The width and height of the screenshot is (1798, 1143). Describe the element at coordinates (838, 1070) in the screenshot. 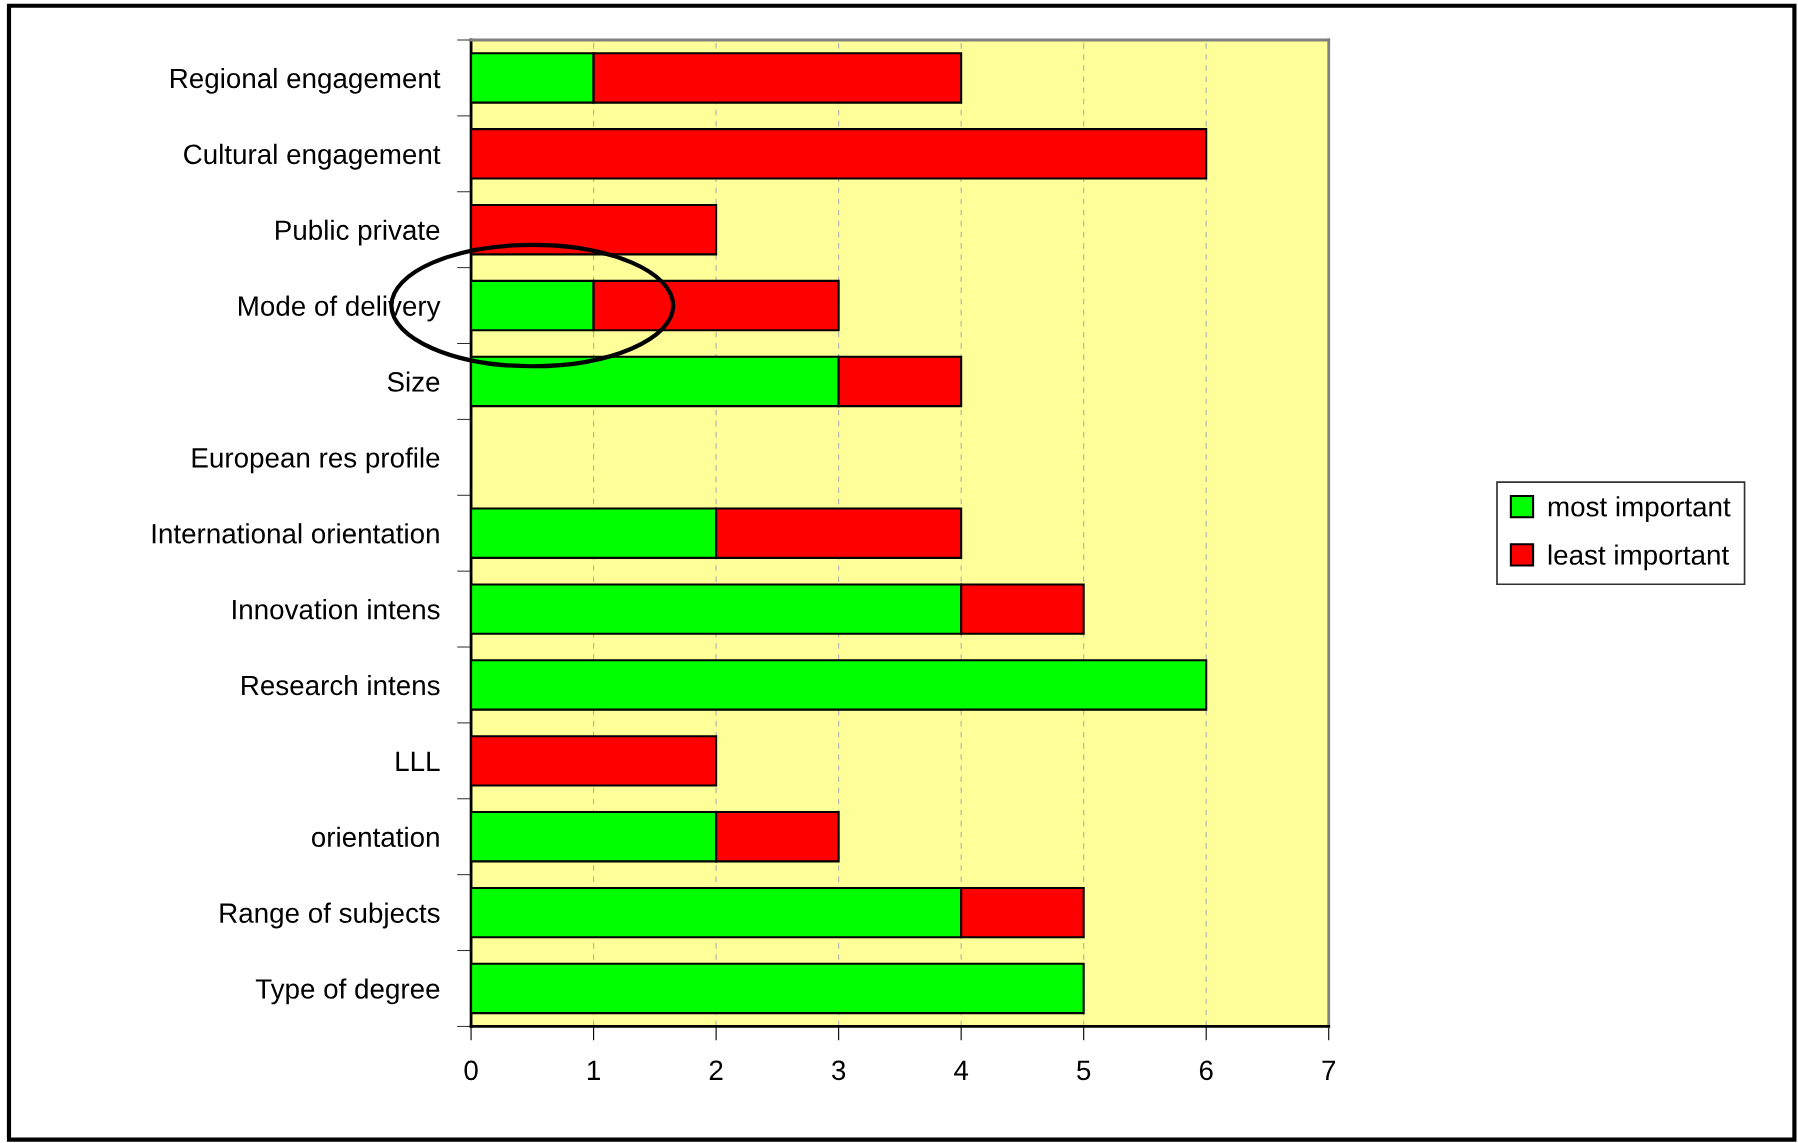

I see `x-tick-label: 3` at that location.